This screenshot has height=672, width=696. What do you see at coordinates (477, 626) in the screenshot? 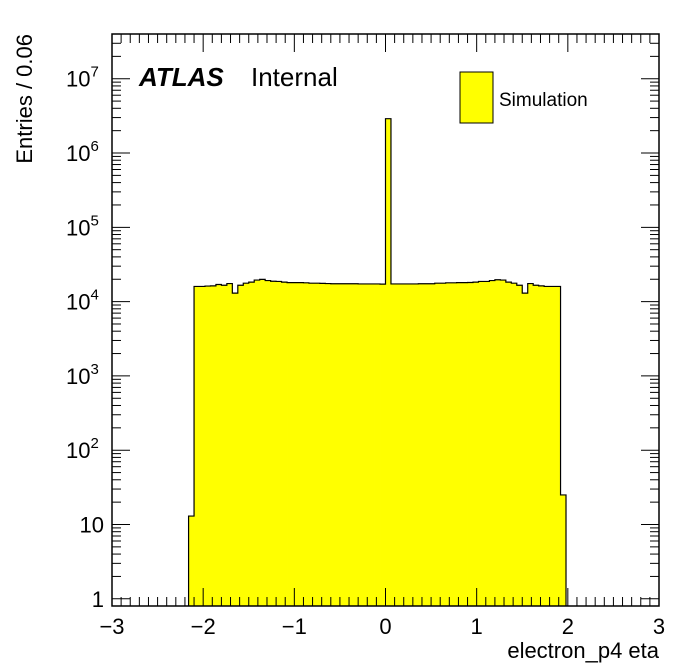
I see `x-tick-label: 1` at bounding box center [477, 626].